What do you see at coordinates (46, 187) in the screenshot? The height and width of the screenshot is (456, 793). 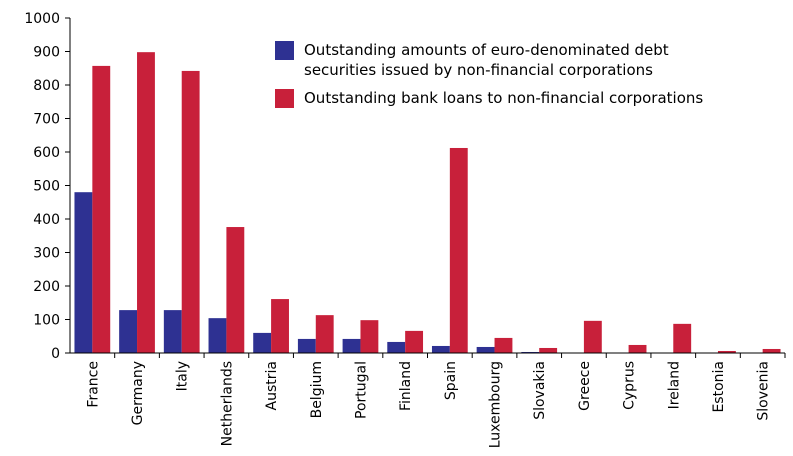 I see `y-tick-label: 500` at bounding box center [46, 187].